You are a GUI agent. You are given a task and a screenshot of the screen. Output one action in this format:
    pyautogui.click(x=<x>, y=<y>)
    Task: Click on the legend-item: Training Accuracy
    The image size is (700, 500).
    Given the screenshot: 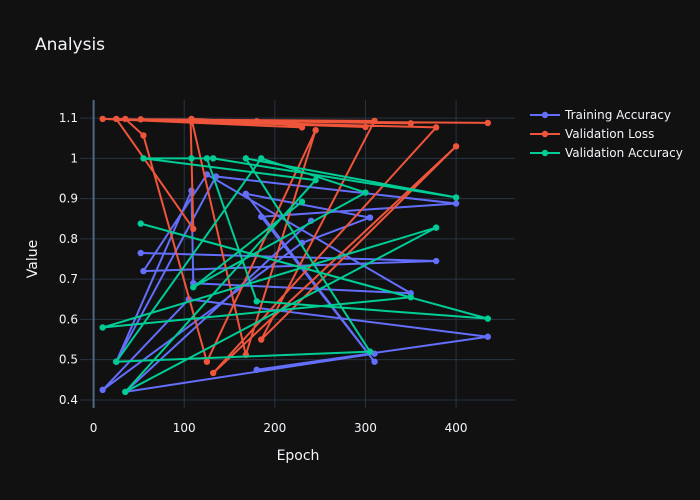 What is the action you would take?
    pyautogui.click(x=600, y=115)
    